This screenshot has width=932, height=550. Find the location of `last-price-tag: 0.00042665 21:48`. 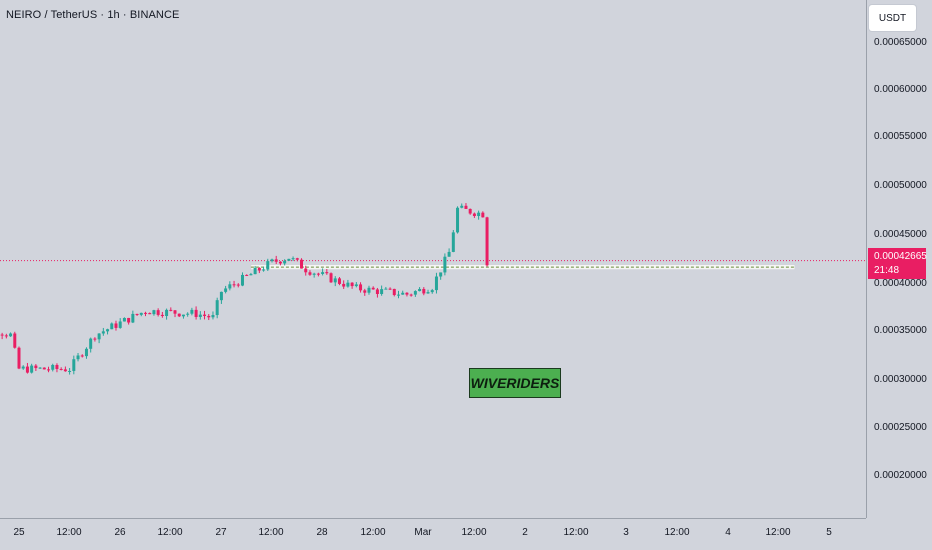

last-price-tag: 0.00042665 21:48 is located at coordinates (897, 263).